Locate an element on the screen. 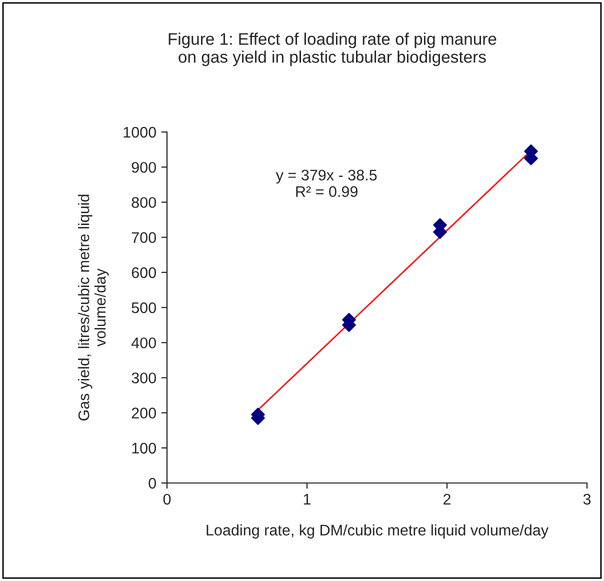 The image size is (604, 581). y-tick-label: 600 is located at coordinates (144, 272).